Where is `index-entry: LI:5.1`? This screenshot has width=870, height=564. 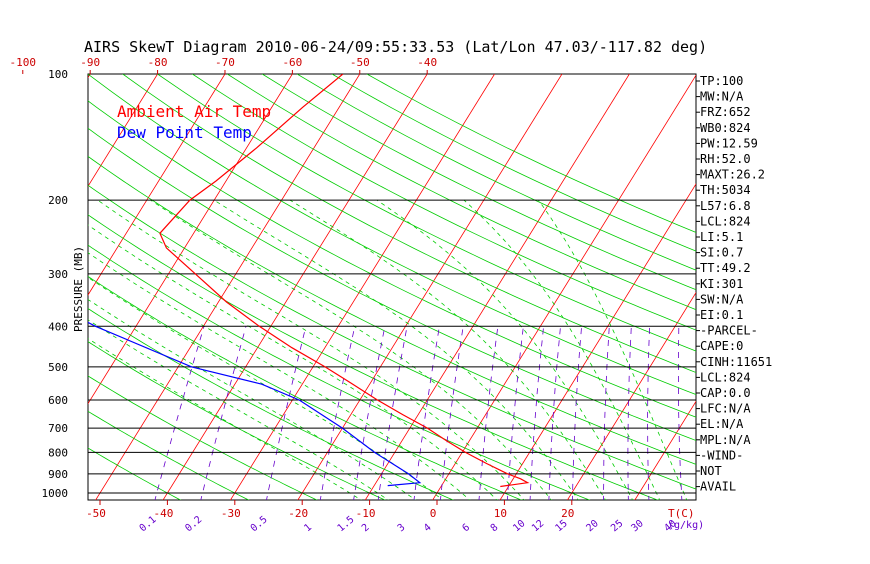 index-entry: LI:5.1 is located at coordinates (721, 237).